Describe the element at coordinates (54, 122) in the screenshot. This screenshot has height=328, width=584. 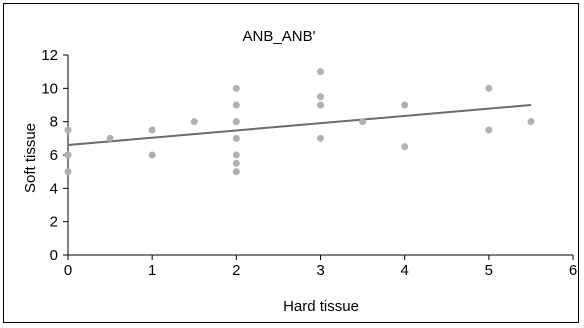
I see `y-tick-label: 8` at that location.